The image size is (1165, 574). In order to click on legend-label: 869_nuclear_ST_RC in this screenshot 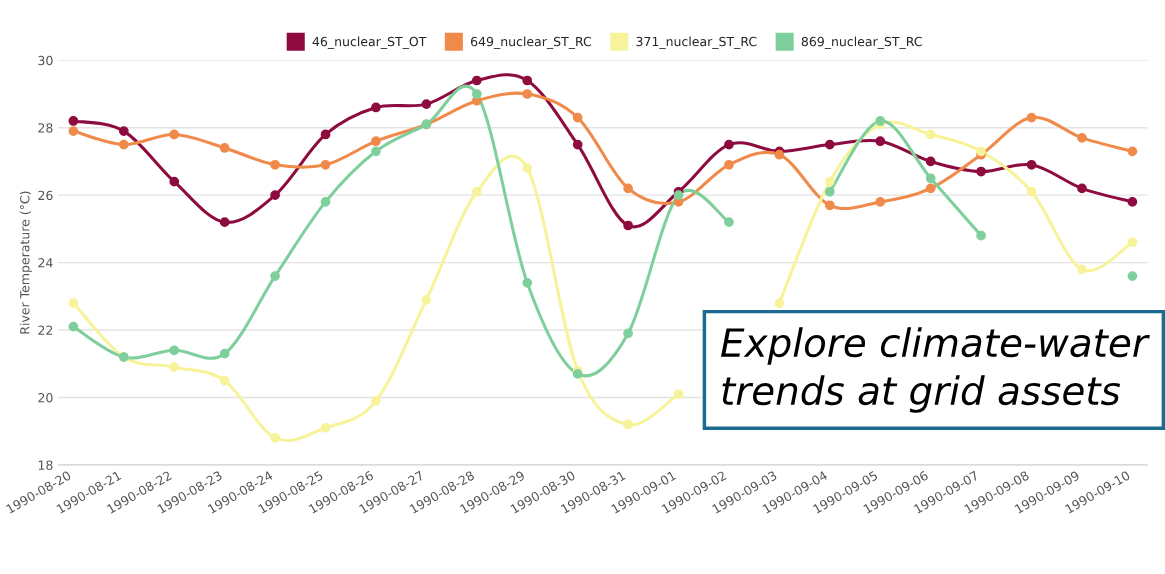, I will do `click(861, 43)`.